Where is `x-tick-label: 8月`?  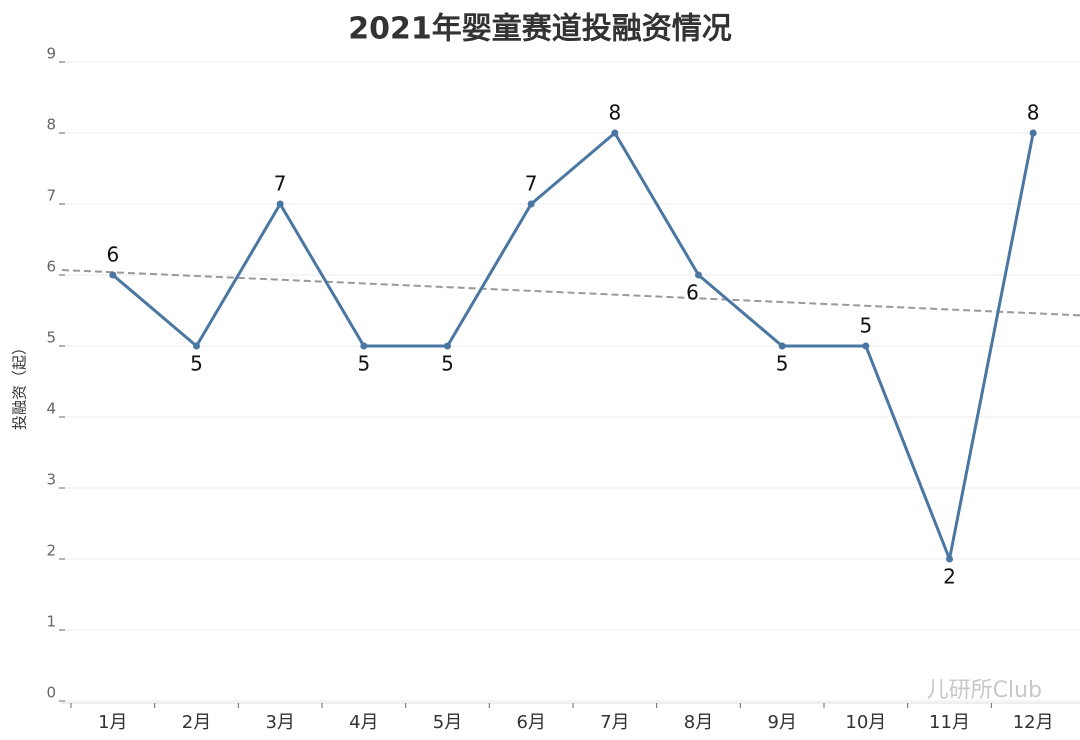
x-tick-label: 8月 is located at coordinates (698, 722).